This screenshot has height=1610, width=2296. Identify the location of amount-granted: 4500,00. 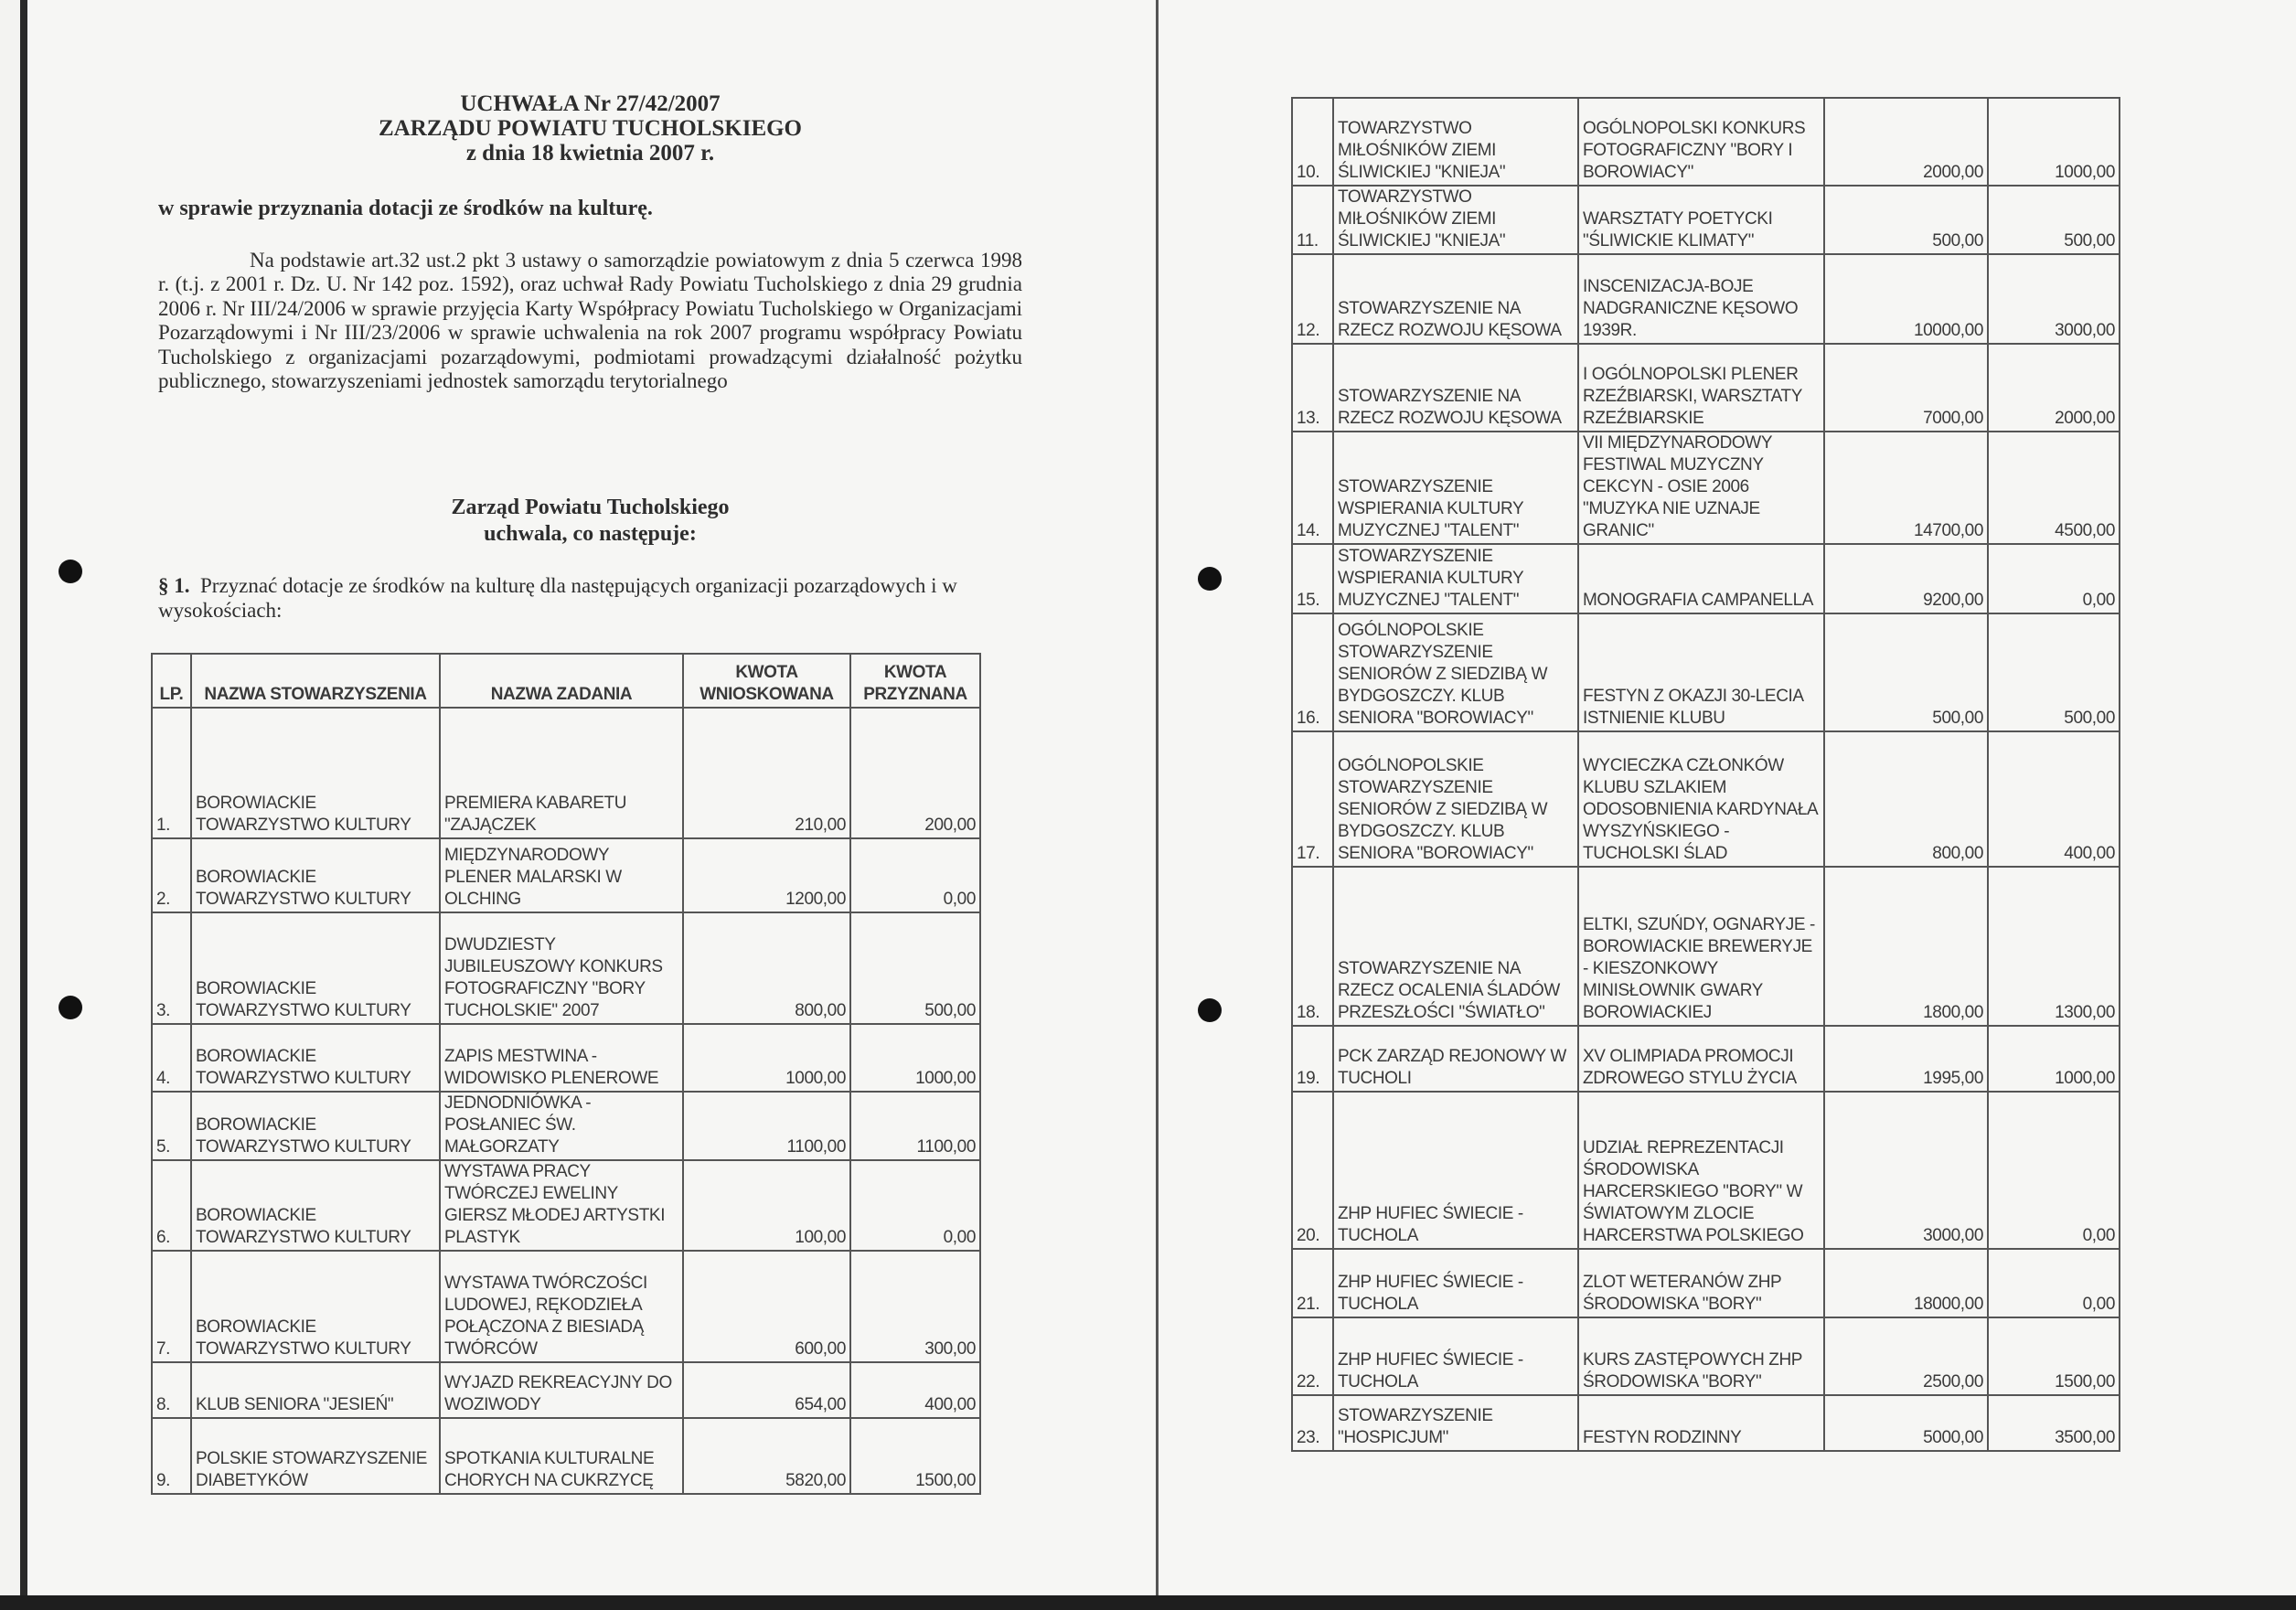
(2053, 488).